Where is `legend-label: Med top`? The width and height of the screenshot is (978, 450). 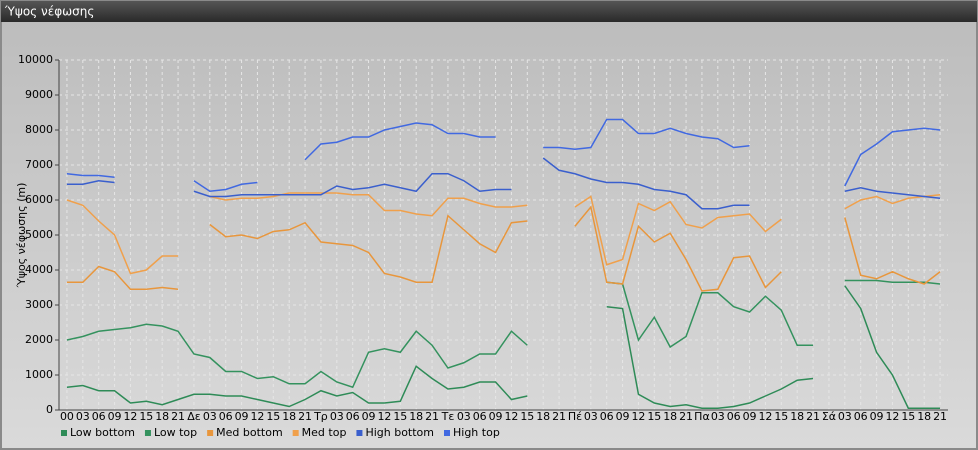
legend-label: Med top is located at coordinates (324, 432).